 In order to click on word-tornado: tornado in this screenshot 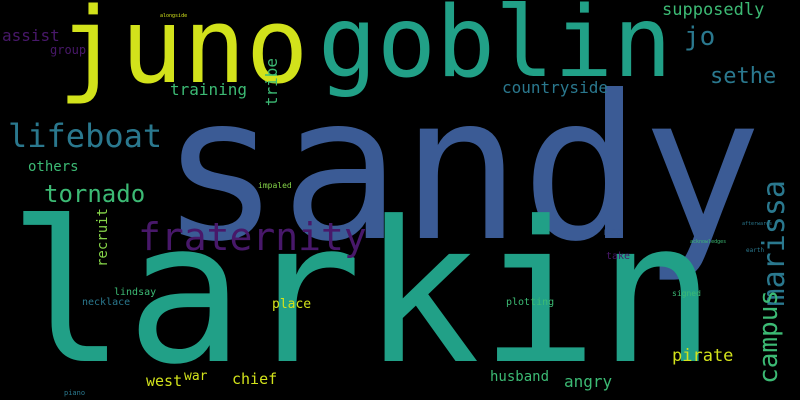, I will do `click(95, 194)`.